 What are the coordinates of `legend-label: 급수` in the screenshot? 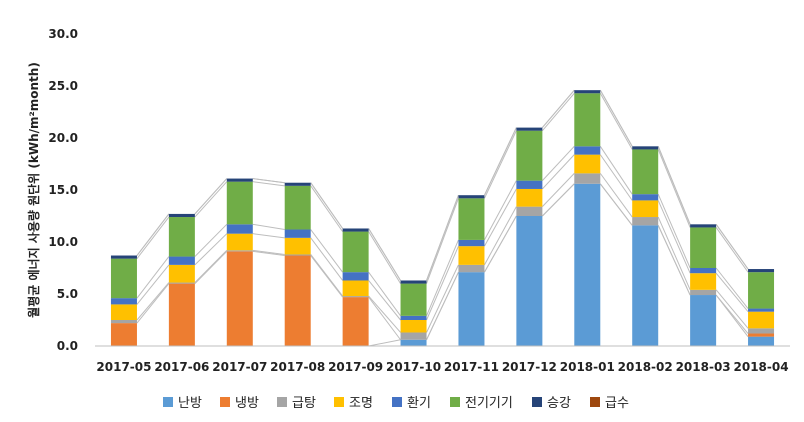 It's located at (617, 403).